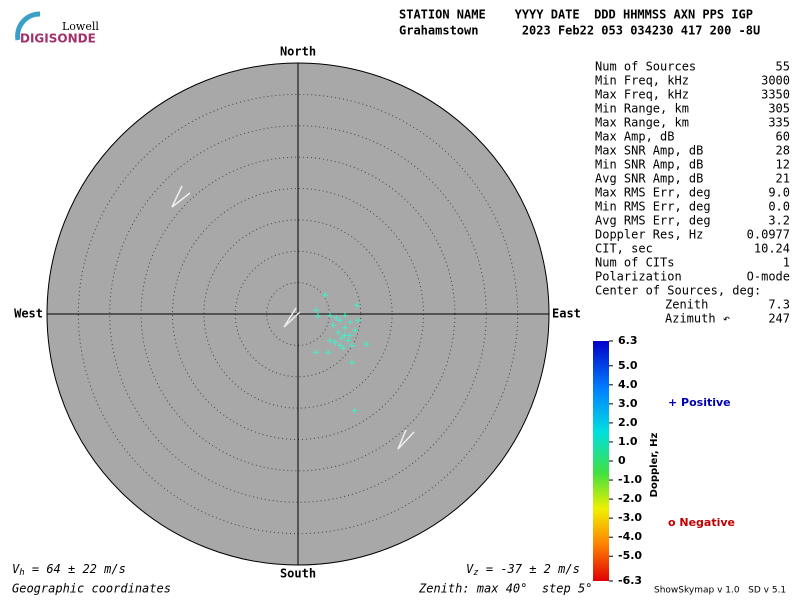  Describe the element at coordinates (779, 109) in the screenshot. I see `param-value: 305` at that location.